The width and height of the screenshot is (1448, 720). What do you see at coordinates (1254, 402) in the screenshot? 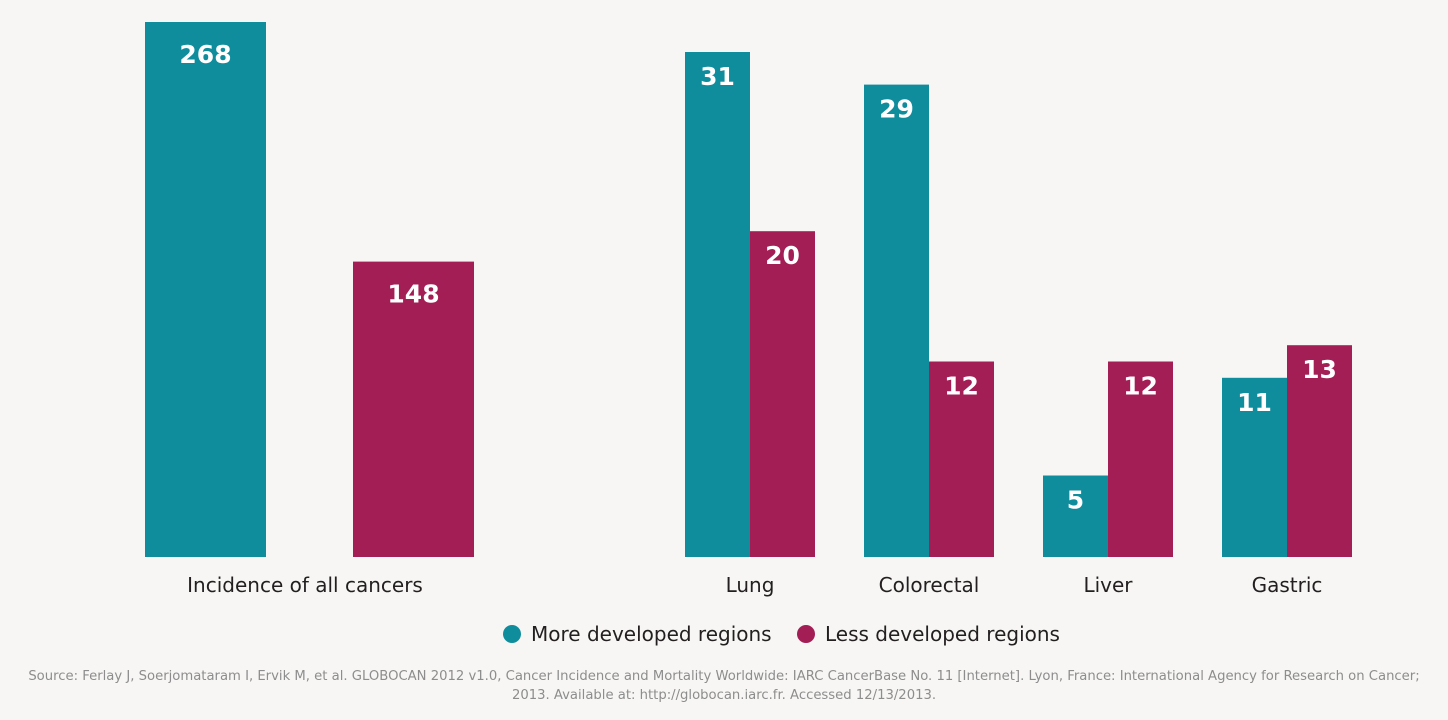
I see `bar-value-label: 11` at bounding box center [1254, 402].